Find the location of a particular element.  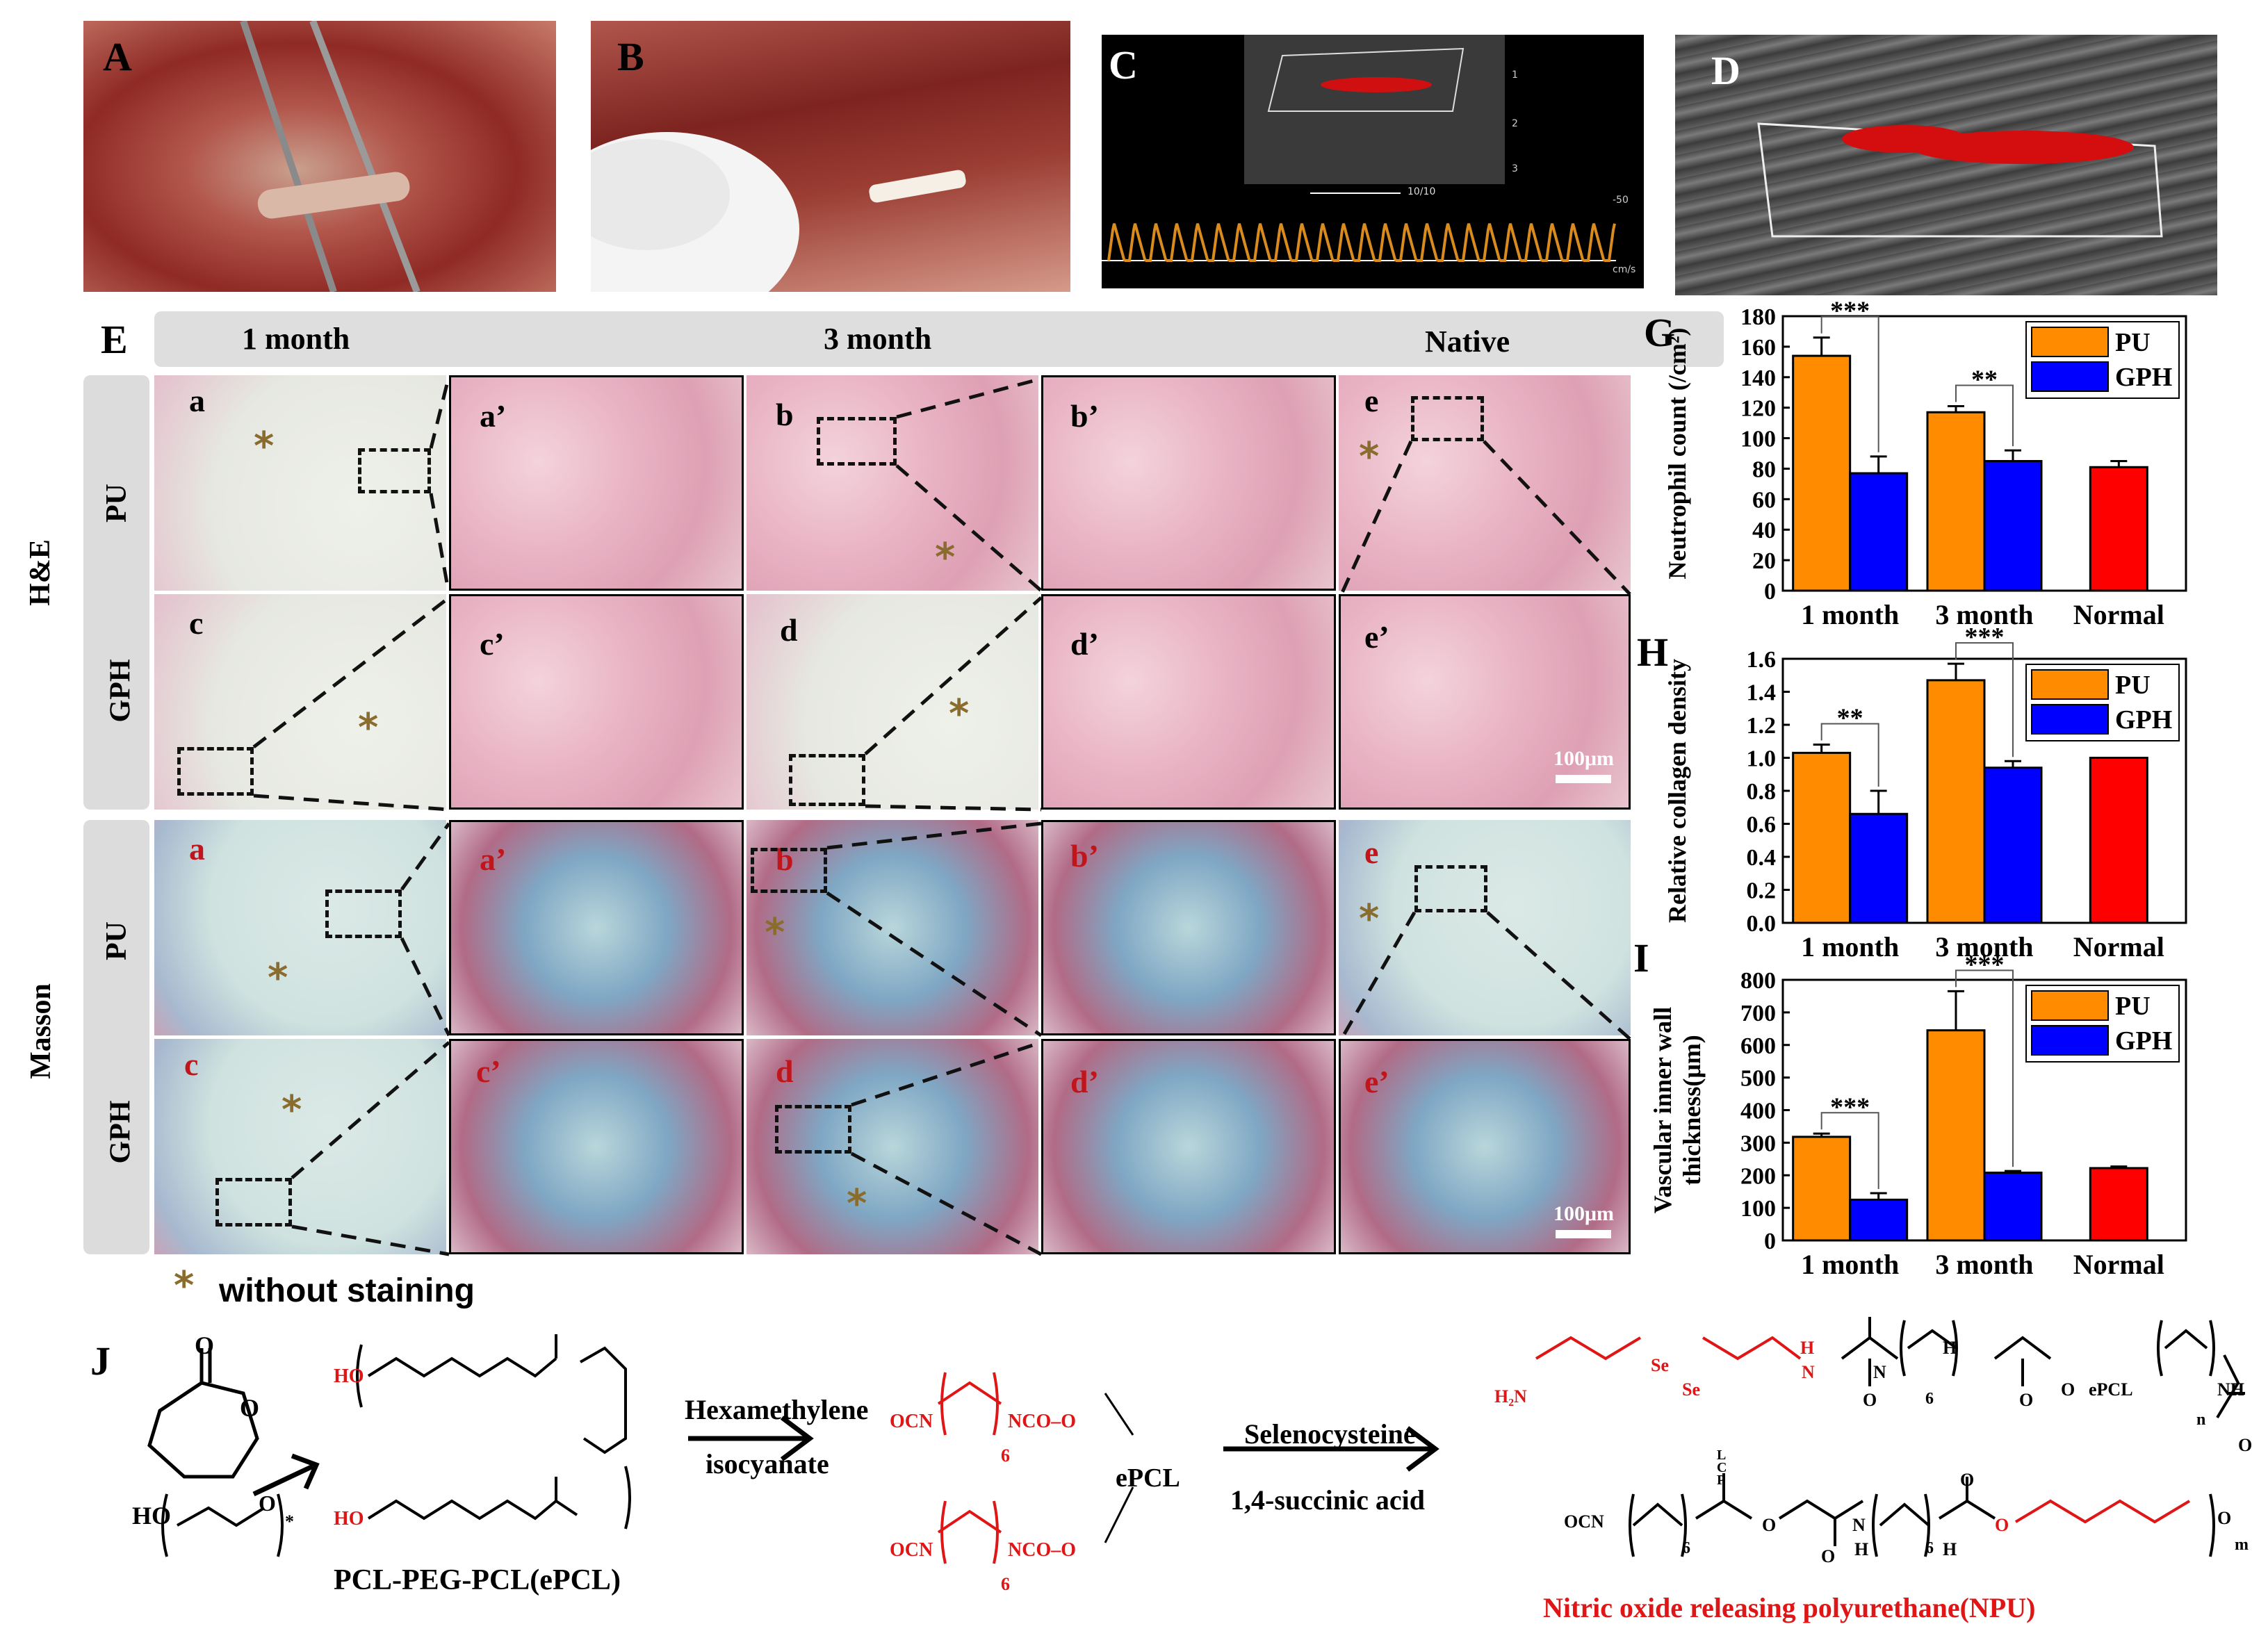

chart-G-legend-label: GPH is located at coordinates (2143, 378).